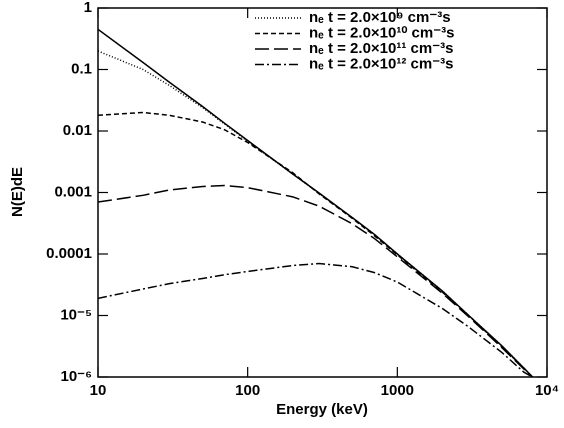  I want to click on x-tick-label: 10, so click(98, 390).